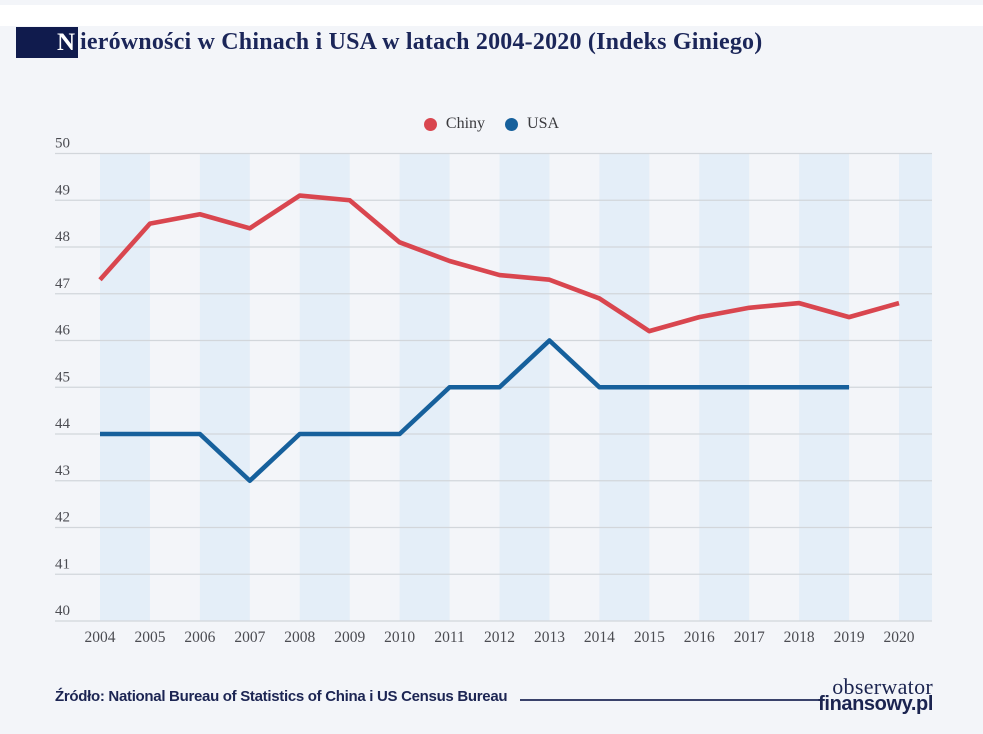 This screenshot has width=983, height=734. I want to click on x-axis-label: 2011, so click(449, 637).